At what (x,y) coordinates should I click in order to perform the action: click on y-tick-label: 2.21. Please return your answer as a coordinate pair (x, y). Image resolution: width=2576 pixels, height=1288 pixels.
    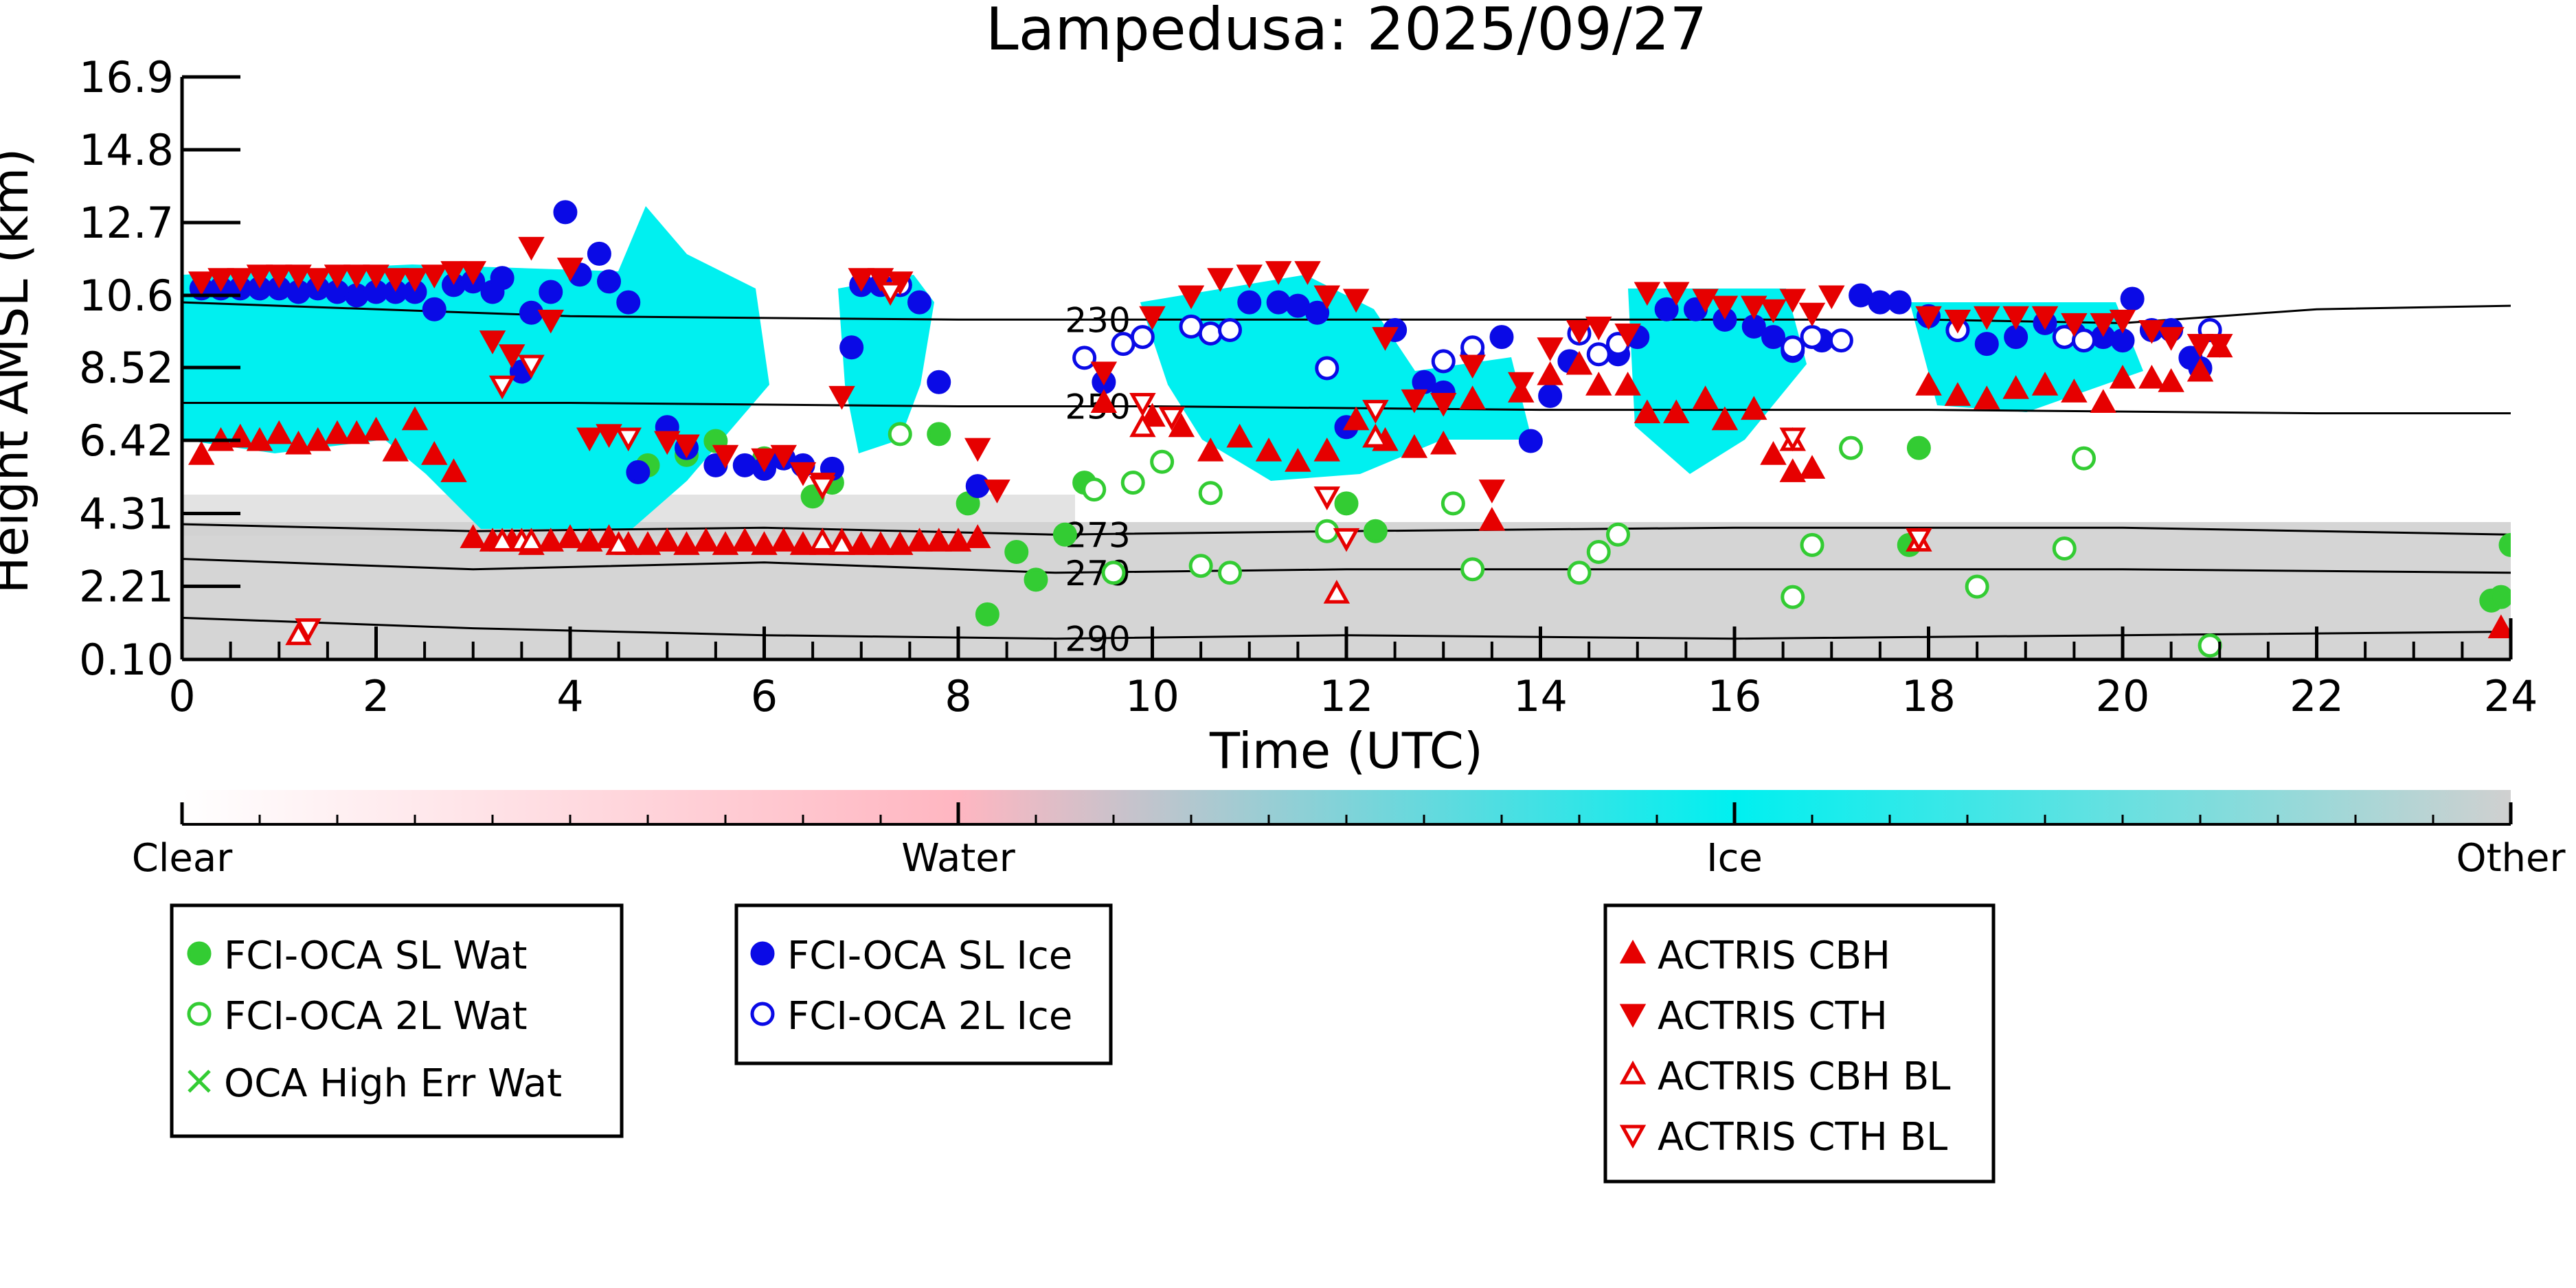
    Looking at the image, I should click on (126, 586).